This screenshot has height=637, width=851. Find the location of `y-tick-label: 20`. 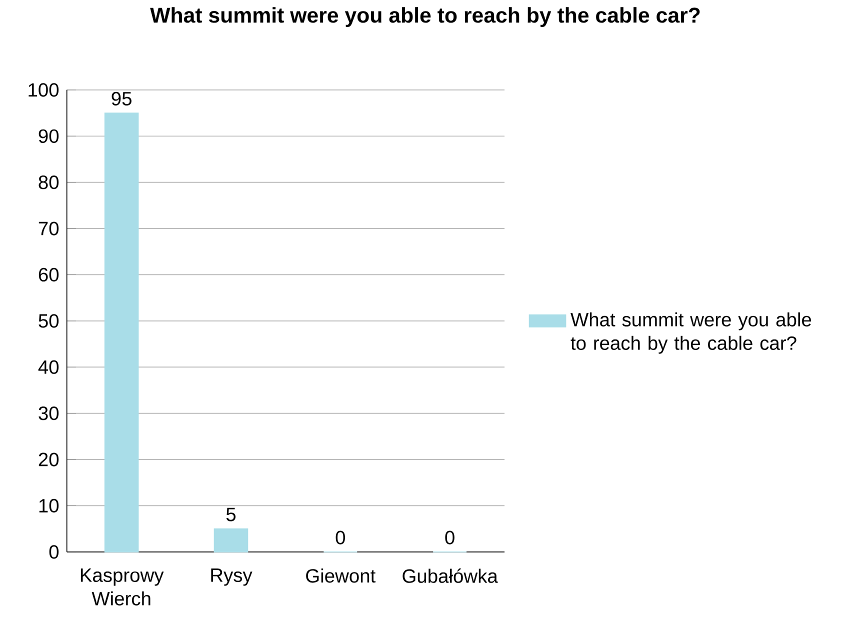

y-tick-label: 20 is located at coordinates (48, 459).